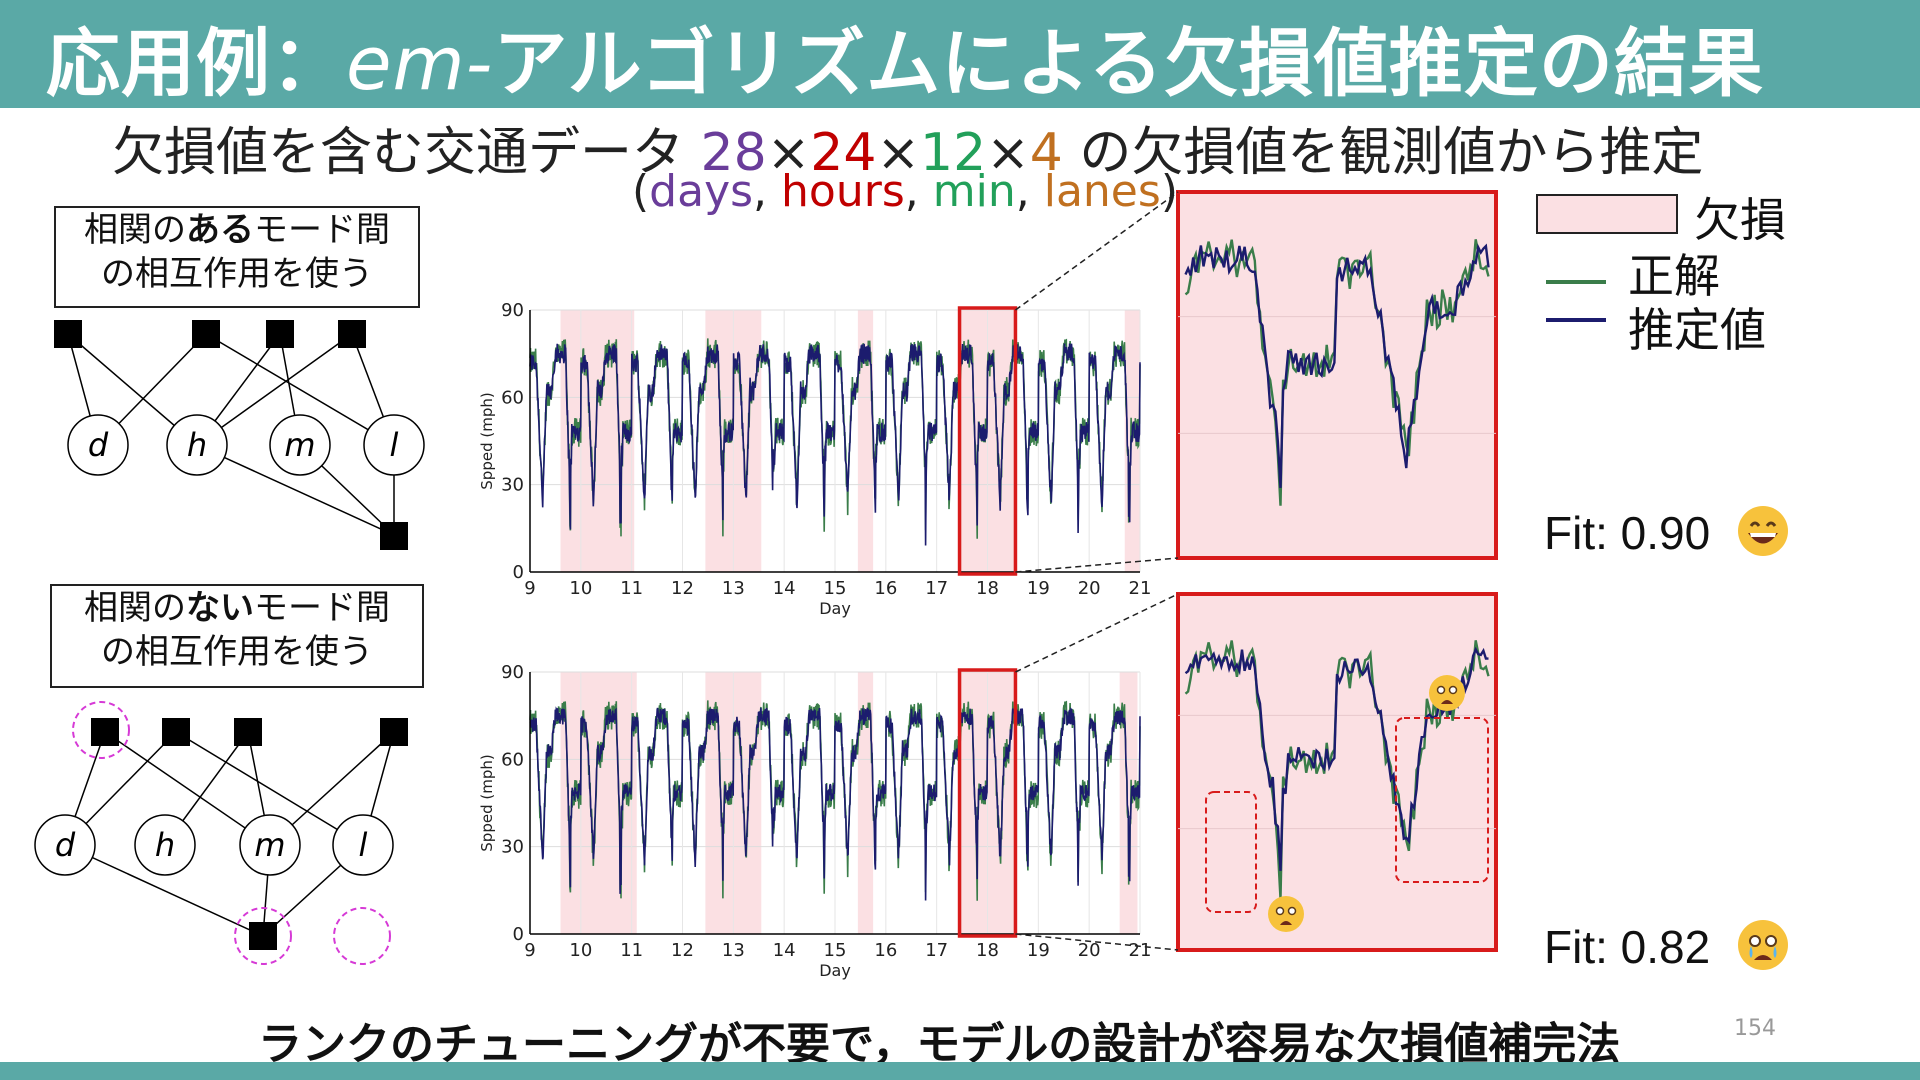 The width and height of the screenshot is (1920, 1080). What do you see at coordinates (939, 1044) in the screenshot?
I see `conclusion-text: ランクのチューニングが不要で，モデルの設計が容易な欠損値補完法` at bounding box center [939, 1044].